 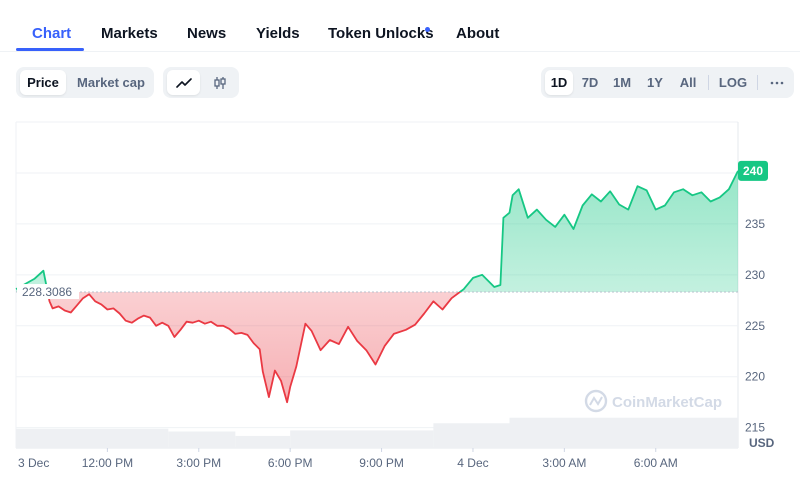 I want to click on y-tick-label: 220, so click(x=755, y=377).